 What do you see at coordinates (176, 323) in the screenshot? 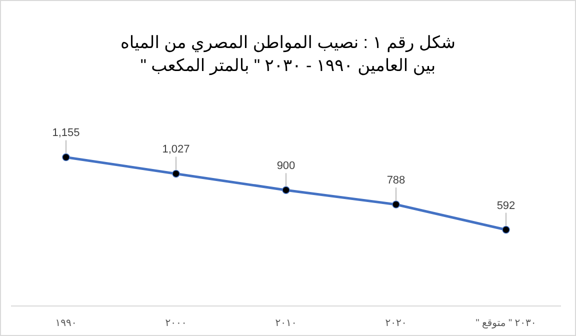
I see `x-tick-label: ٢٠٠٠` at bounding box center [176, 323].